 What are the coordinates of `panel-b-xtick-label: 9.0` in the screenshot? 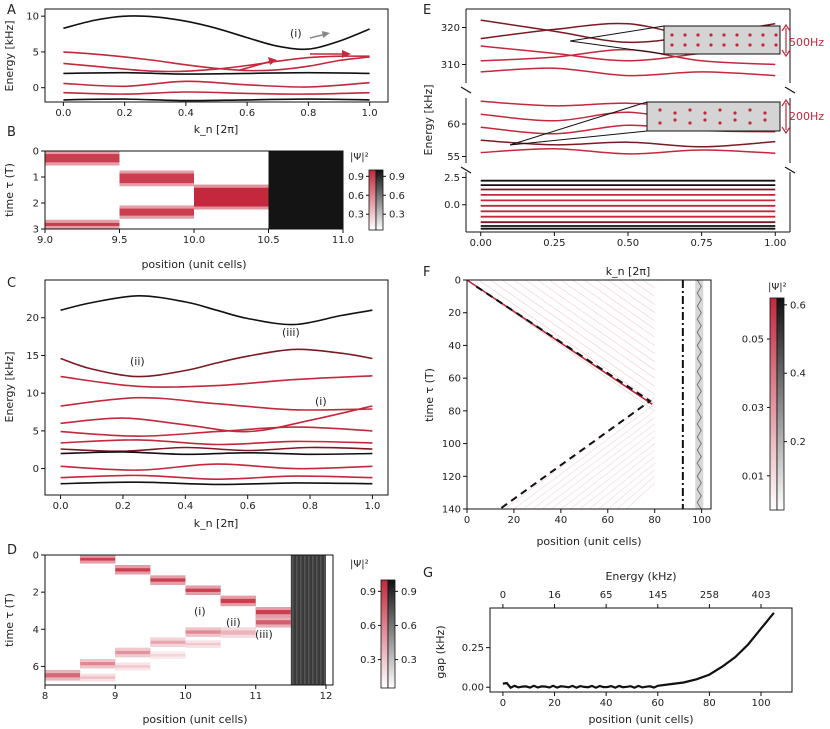 It's located at (45, 240).